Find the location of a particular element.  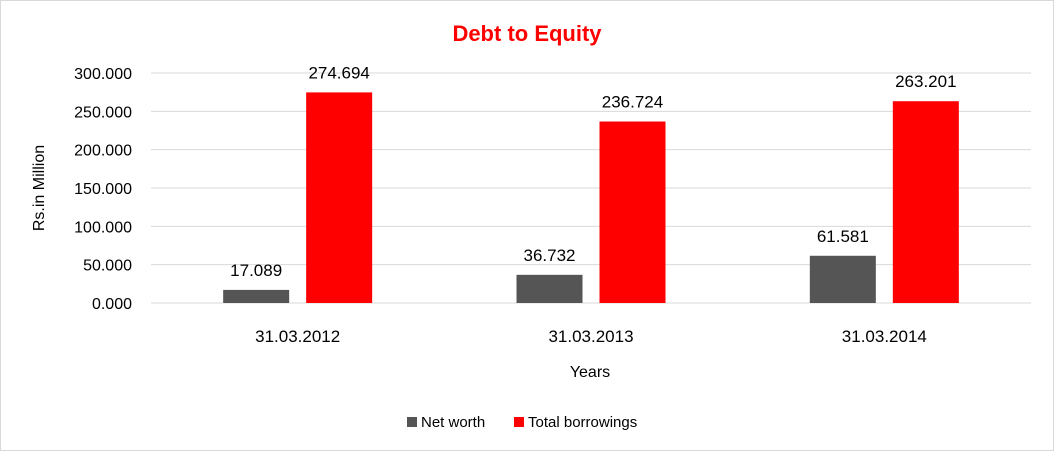

legend: Net worth Total borrowings is located at coordinates (522, 422).